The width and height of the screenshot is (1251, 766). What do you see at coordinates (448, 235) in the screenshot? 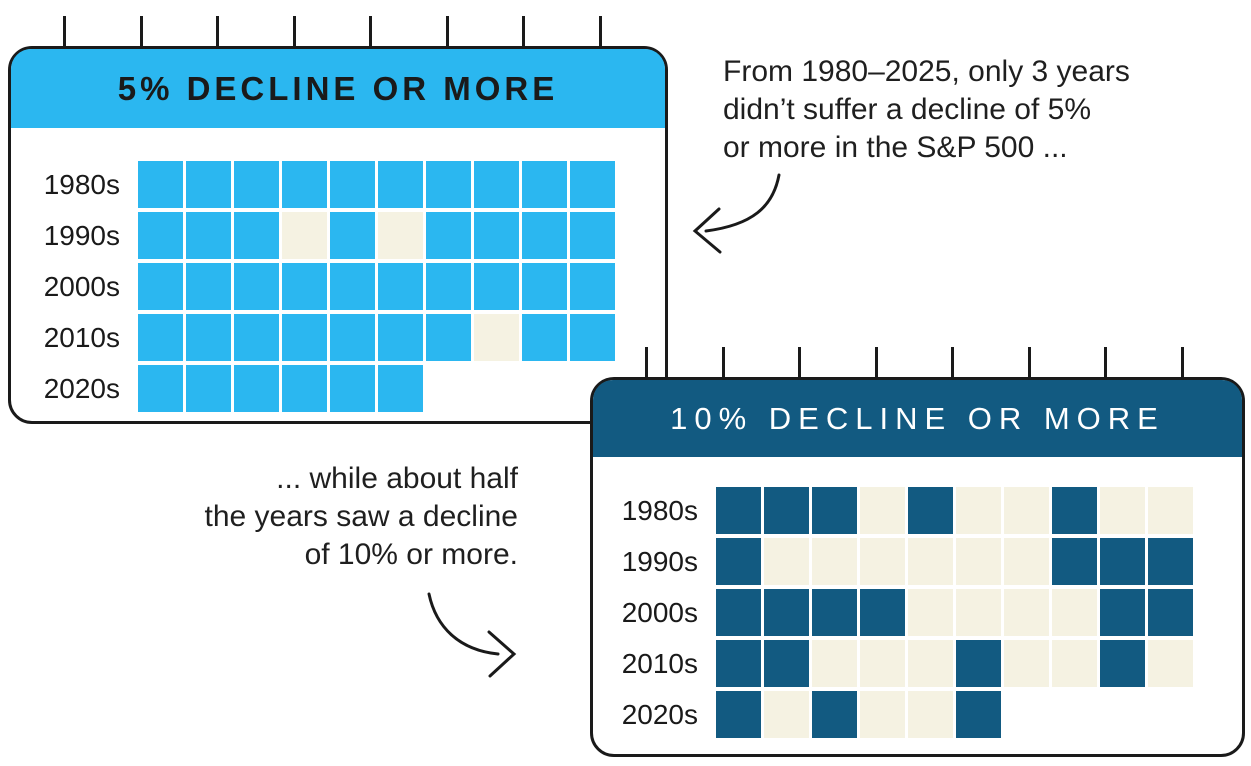
I see `year-cell-1996` at bounding box center [448, 235].